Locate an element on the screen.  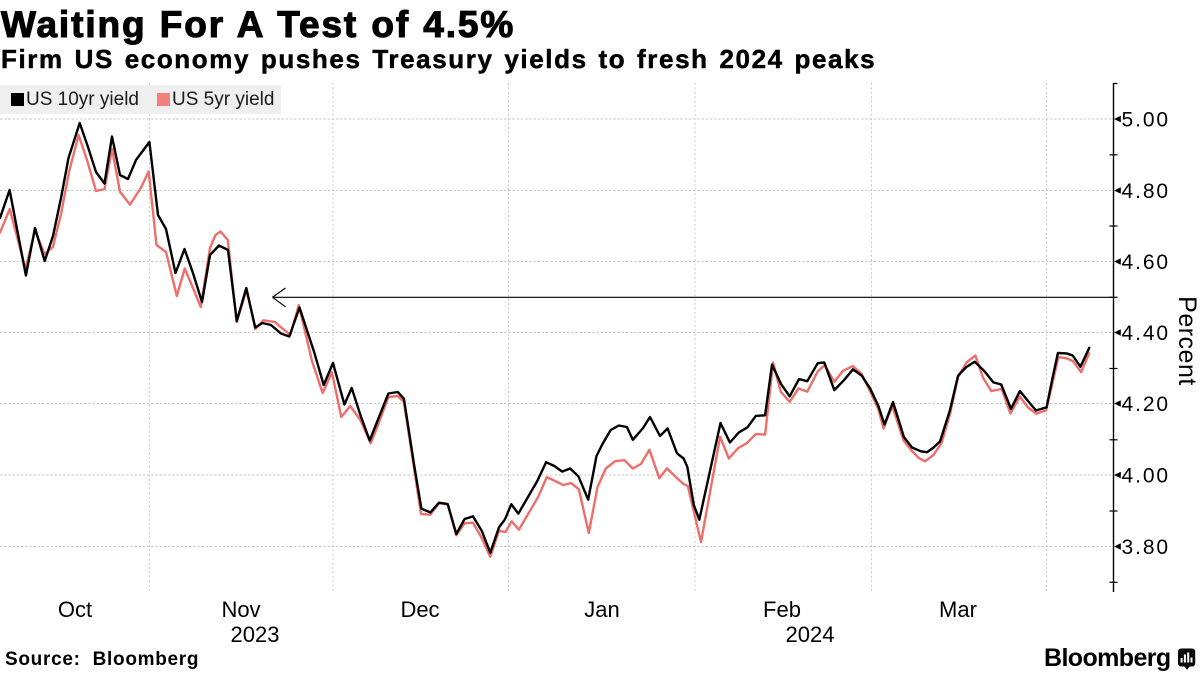
svg-text: 2024 is located at coordinates (810, 634).